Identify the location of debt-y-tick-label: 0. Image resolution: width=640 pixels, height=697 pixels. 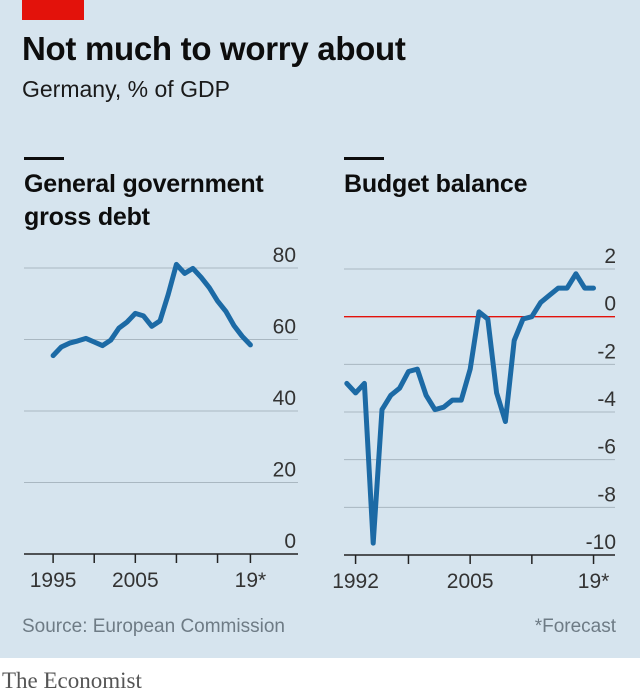
(290, 541).